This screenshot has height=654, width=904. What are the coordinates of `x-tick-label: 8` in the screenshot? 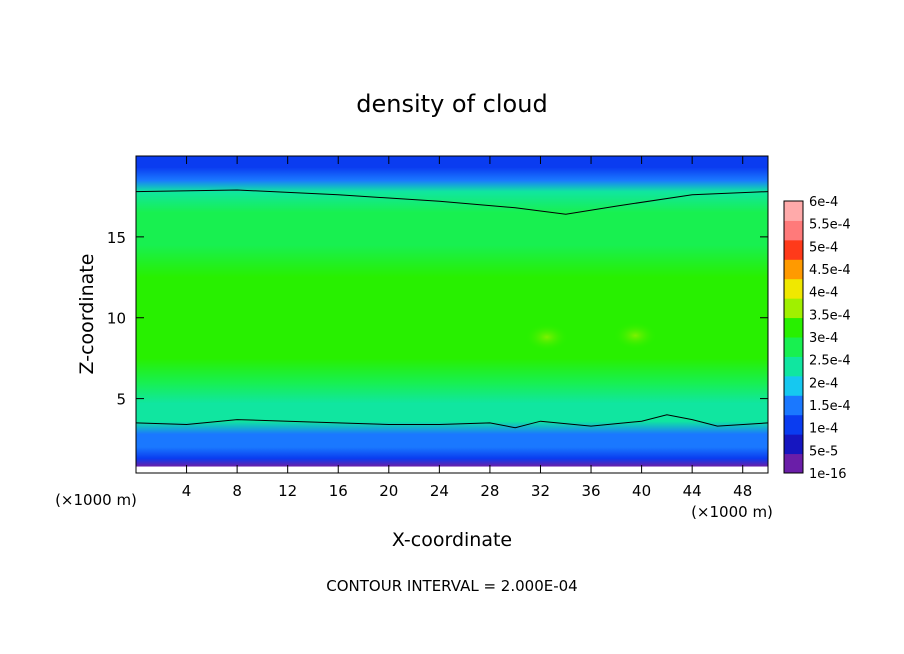 It's located at (237, 491).